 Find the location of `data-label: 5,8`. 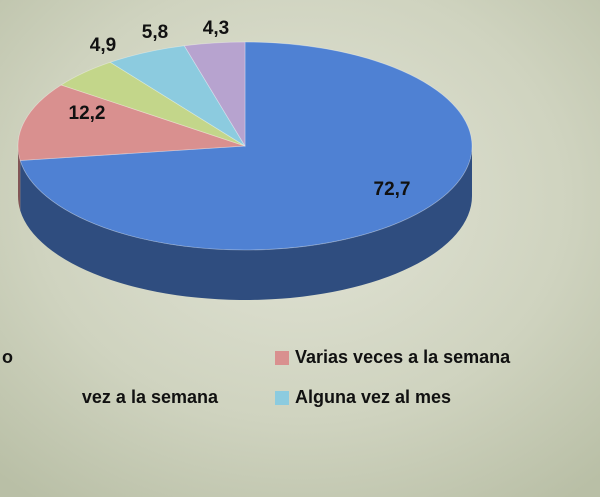

data-label: 5,8 is located at coordinates (155, 32).